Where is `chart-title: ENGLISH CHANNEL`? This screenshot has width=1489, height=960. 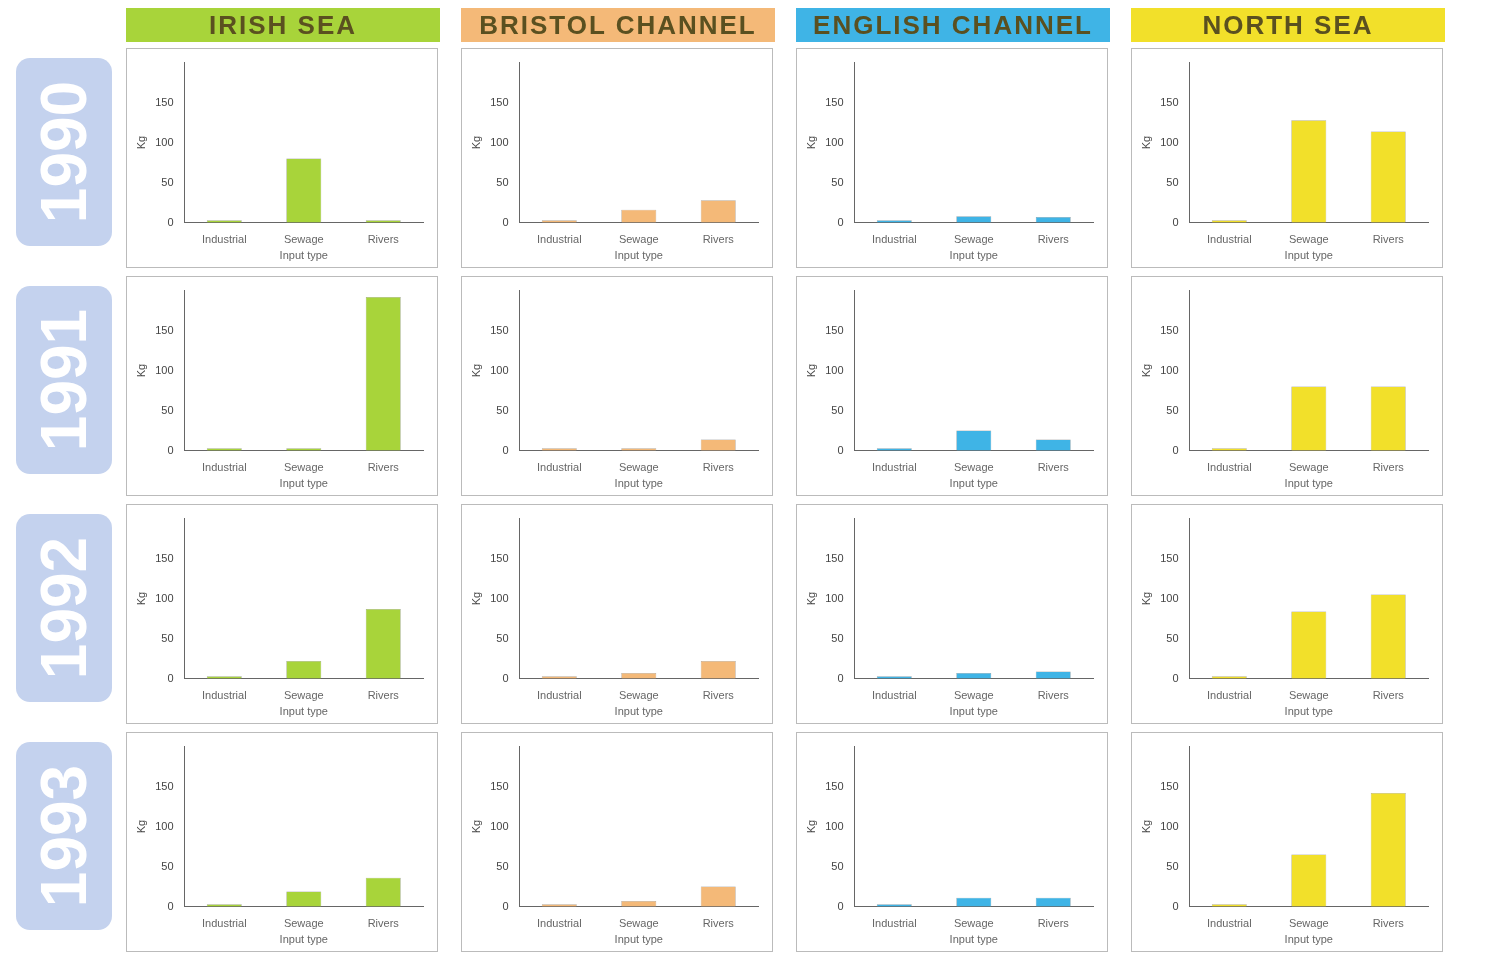
chart-title: ENGLISH CHANNEL is located at coordinates (953, 25).